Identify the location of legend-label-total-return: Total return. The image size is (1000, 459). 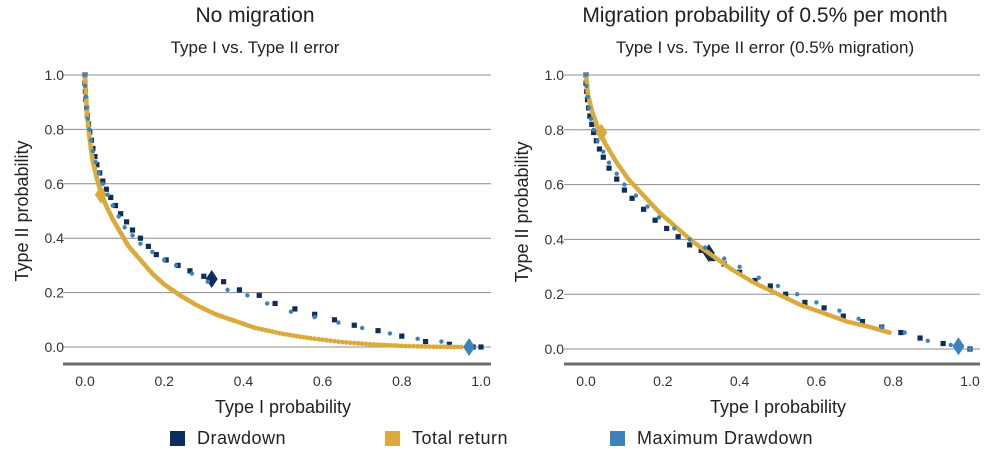
(460, 438).